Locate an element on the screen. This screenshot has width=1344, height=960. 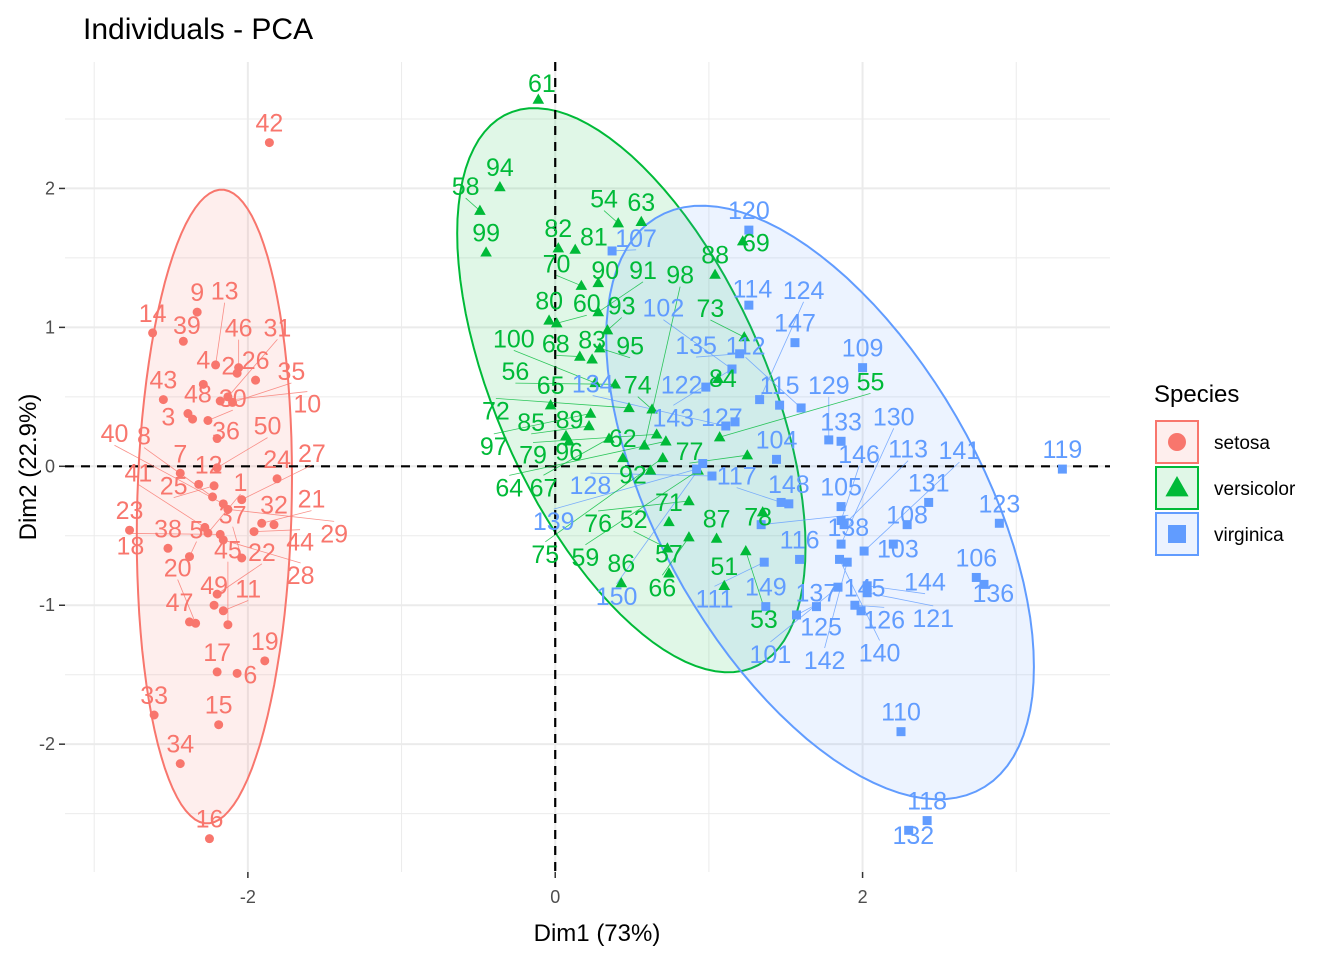
point-label: 13 is located at coordinates (225, 292).